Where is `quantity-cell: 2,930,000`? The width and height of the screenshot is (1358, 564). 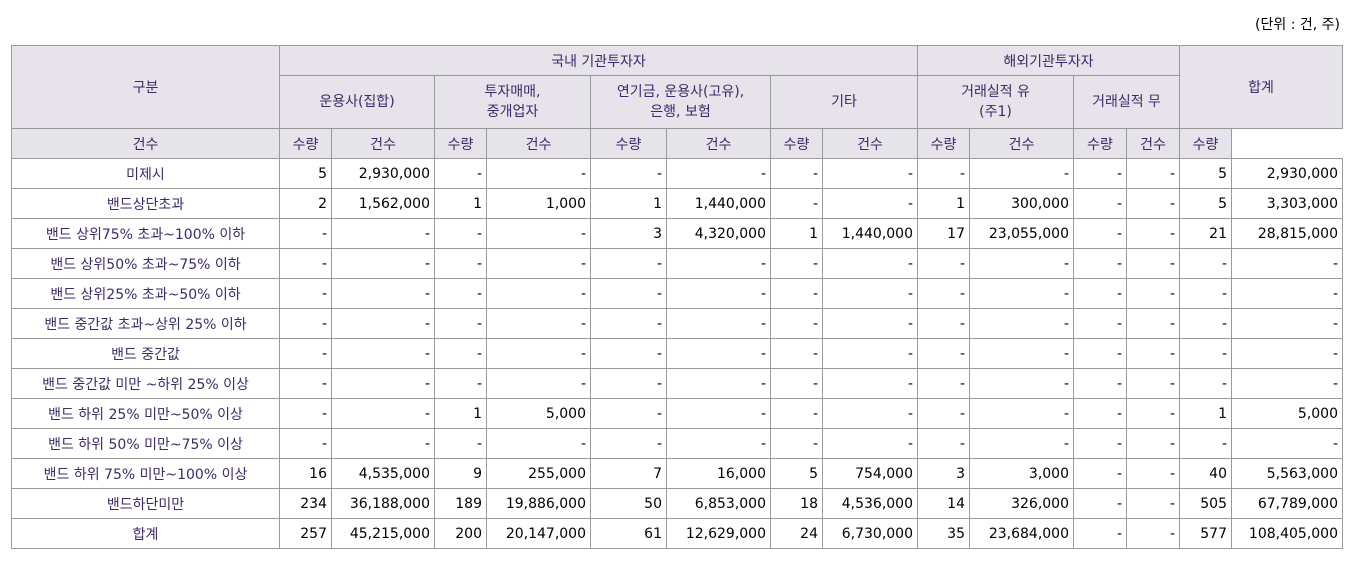
quantity-cell: 2,930,000 is located at coordinates (1287, 173).